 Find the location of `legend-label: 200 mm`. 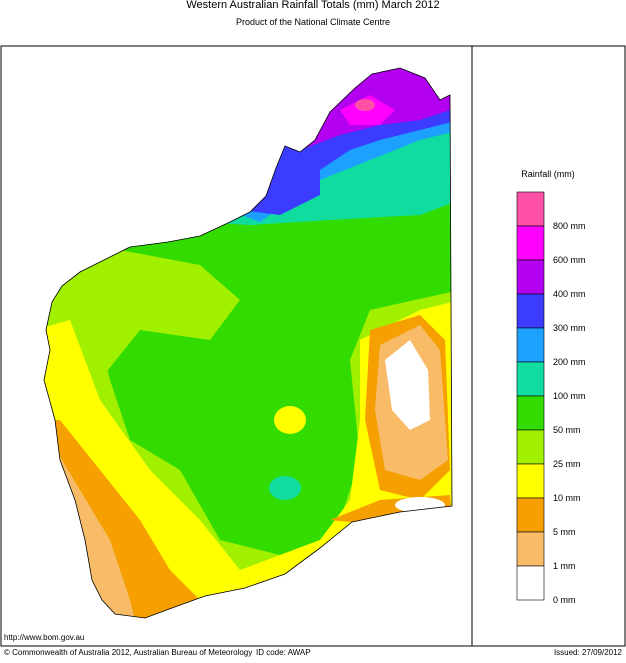

legend-label: 200 mm is located at coordinates (569, 362).